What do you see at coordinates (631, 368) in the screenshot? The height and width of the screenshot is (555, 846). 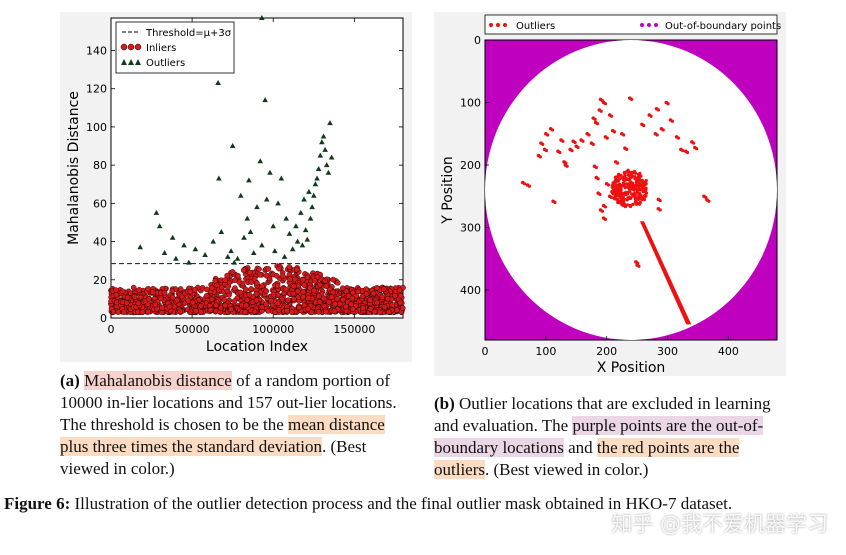 I see `x-axis-label: X Position` at bounding box center [631, 368].